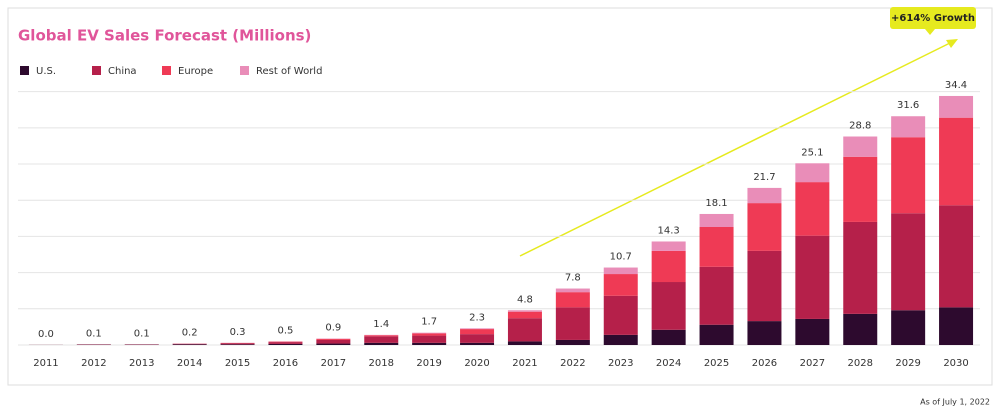  I want to click on footnote: As of July 1, 2022, so click(955, 402).